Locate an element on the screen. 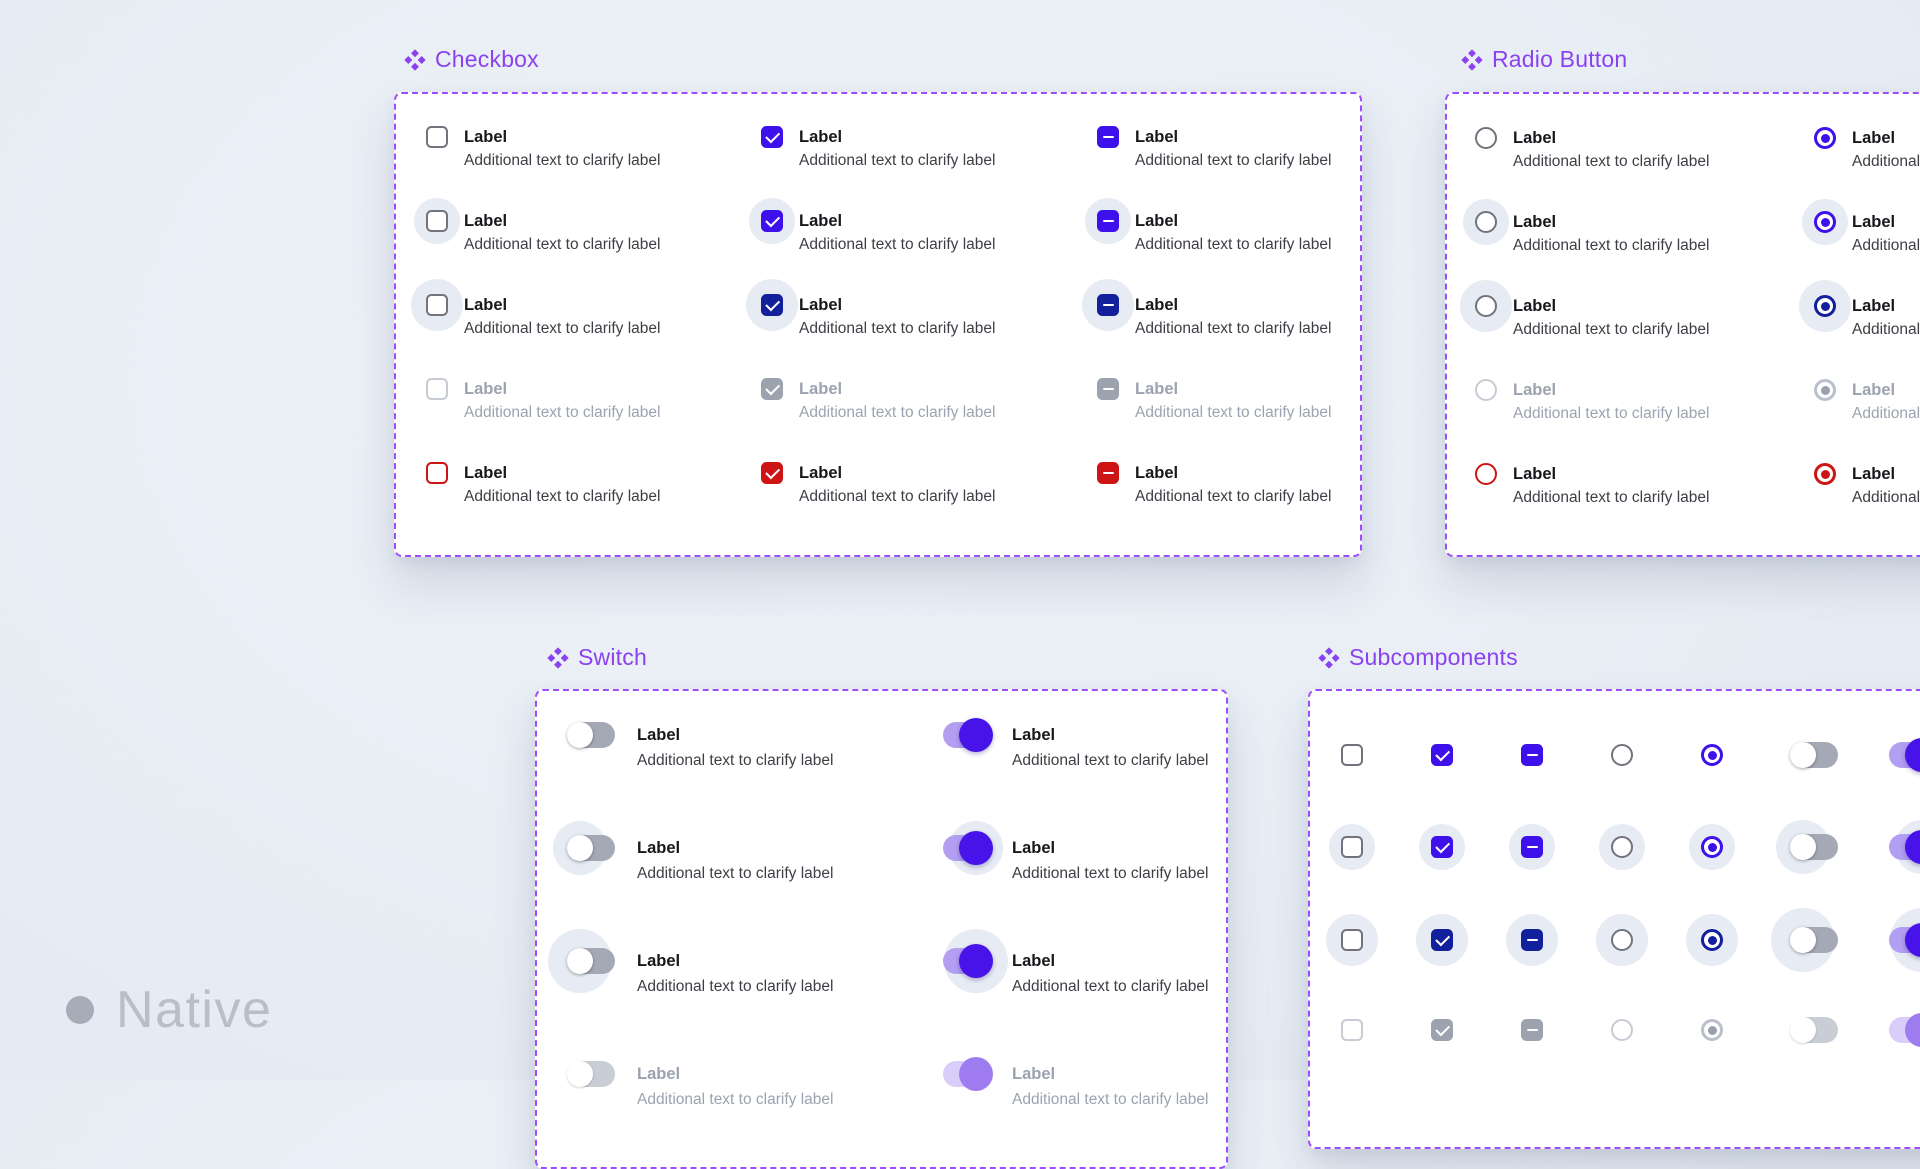 The height and width of the screenshot is (1169, 1920). checkbox-indeterminate-error is located at coordinates (1108, 473).